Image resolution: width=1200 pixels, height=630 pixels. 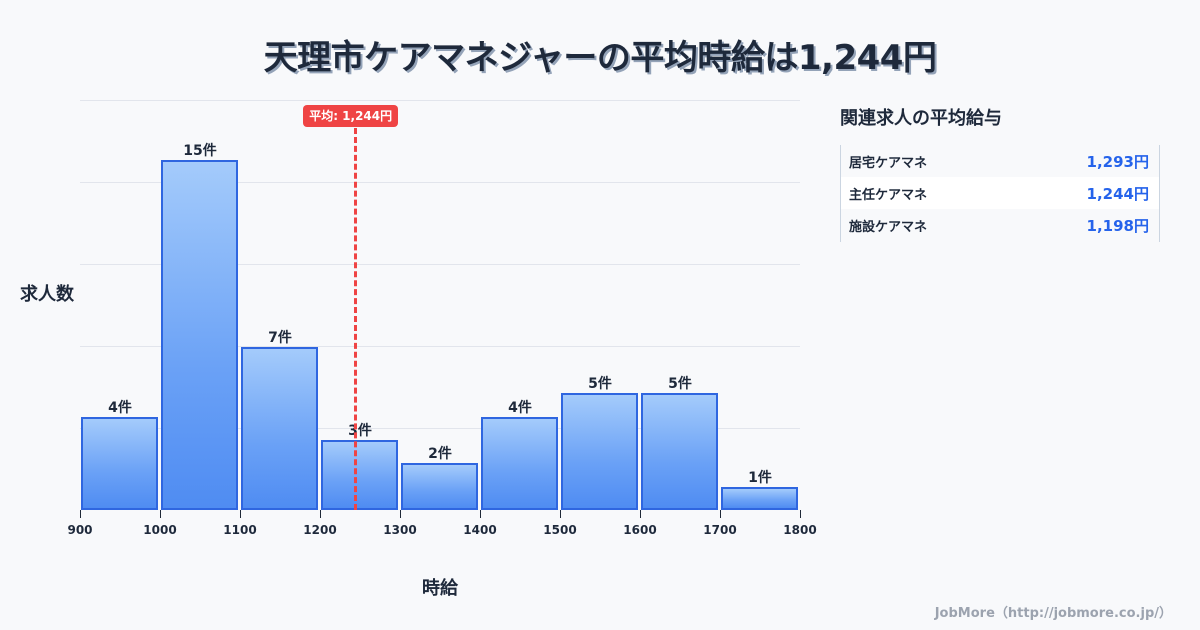 What do you see at coordinates (356, 319) in the screenshot?
I see `average-line` at bounding box center [356, 319].